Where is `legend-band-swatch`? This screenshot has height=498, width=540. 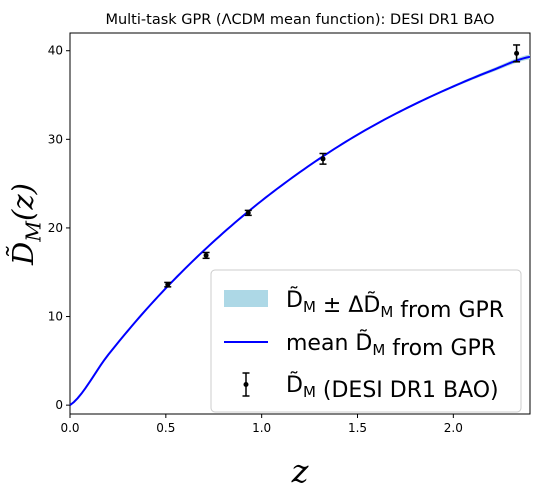
legend-band-swatch is located at coordinates (246, 298).